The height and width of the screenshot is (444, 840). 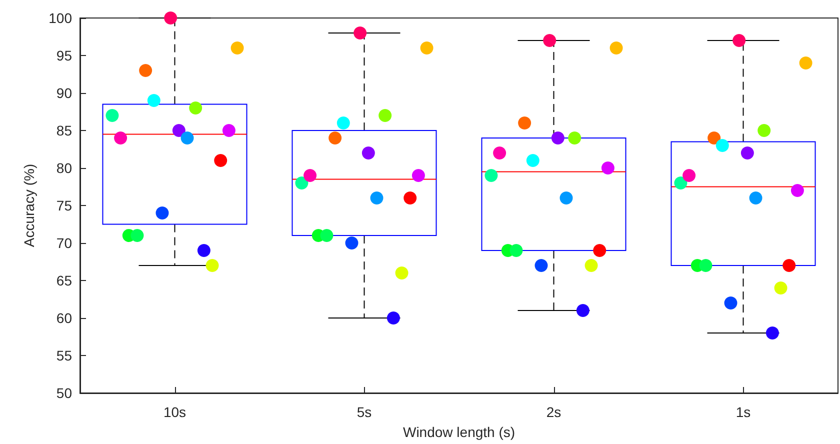 I want to click on y-tick-label: 75, so click(x=64, y=206).